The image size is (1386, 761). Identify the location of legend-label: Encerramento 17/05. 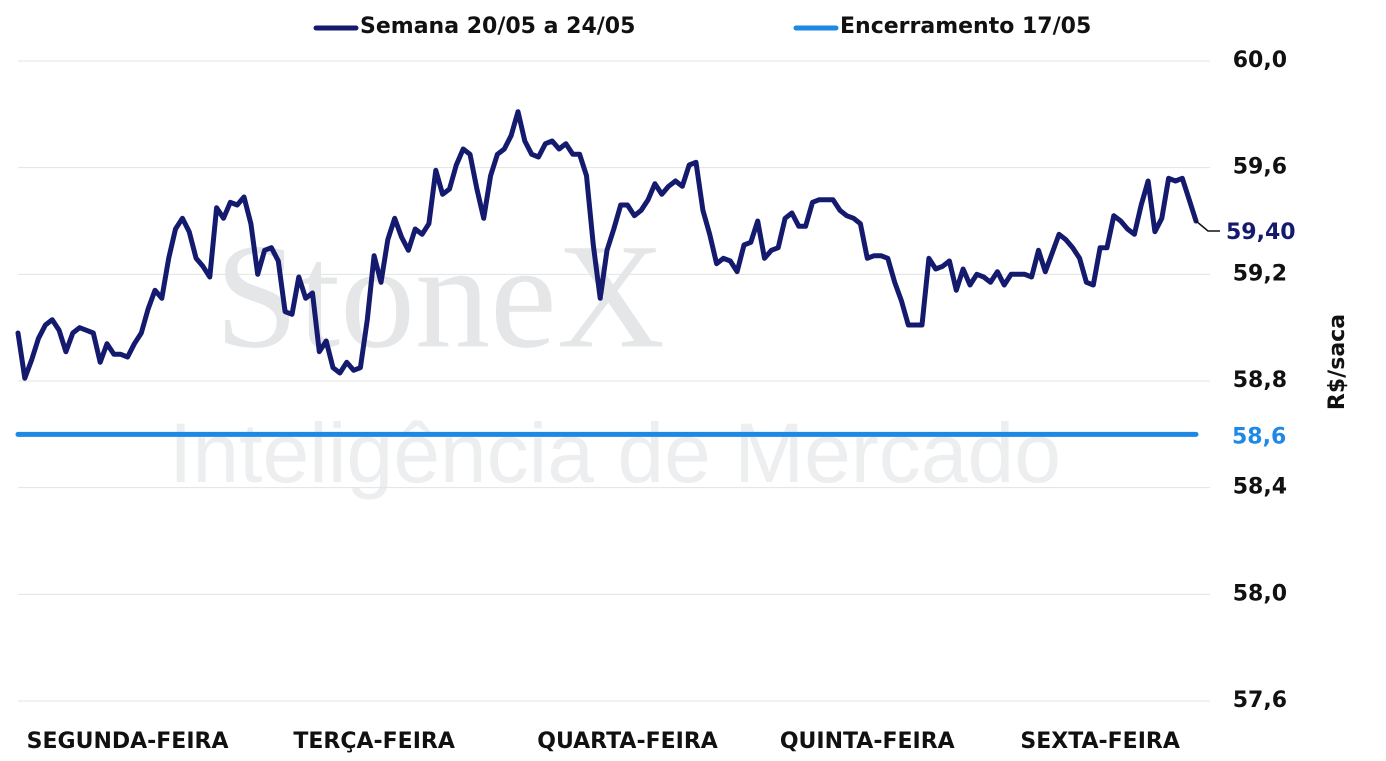
(965, 26).